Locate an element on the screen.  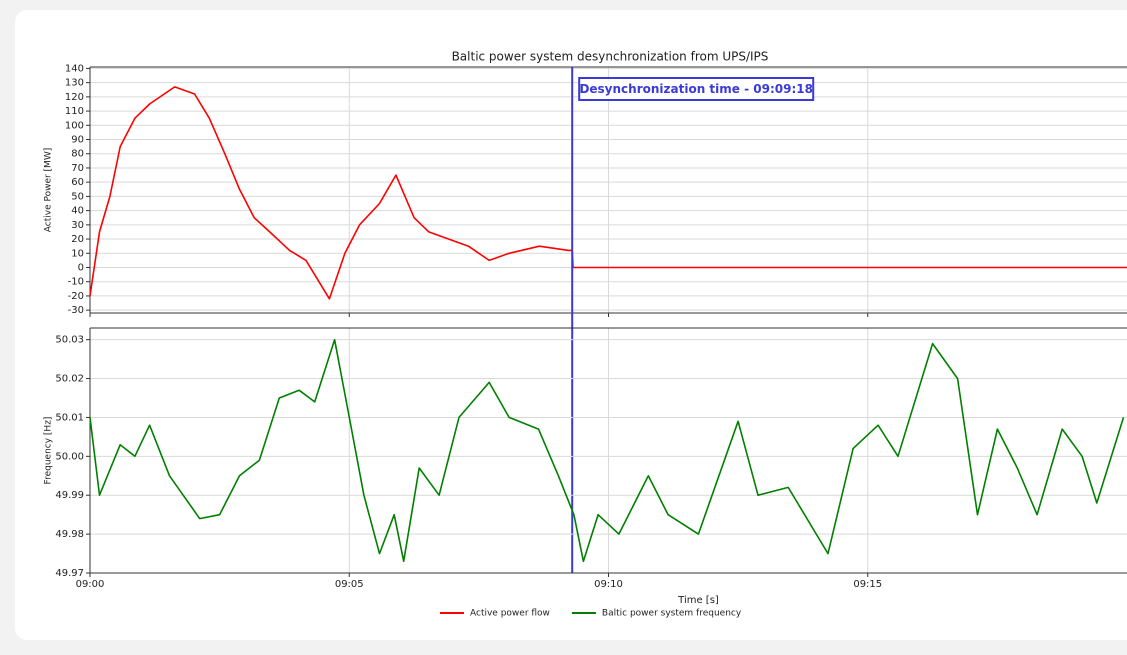
y-tick-label: 90 is located at coordinates (77, 140).